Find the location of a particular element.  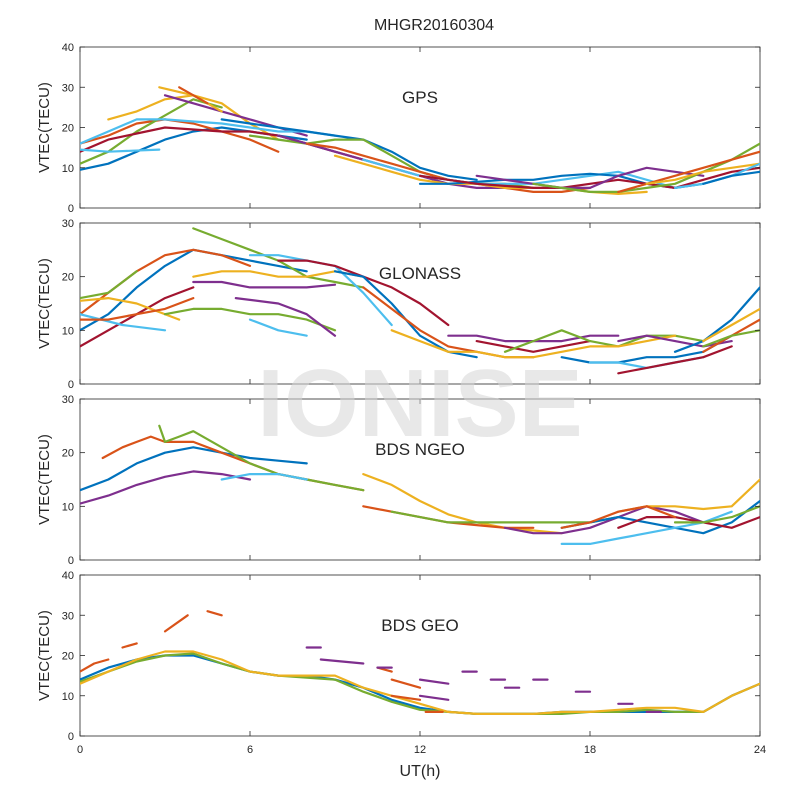

x-axis-label: UT(h) is located at coordinates (420, 771).